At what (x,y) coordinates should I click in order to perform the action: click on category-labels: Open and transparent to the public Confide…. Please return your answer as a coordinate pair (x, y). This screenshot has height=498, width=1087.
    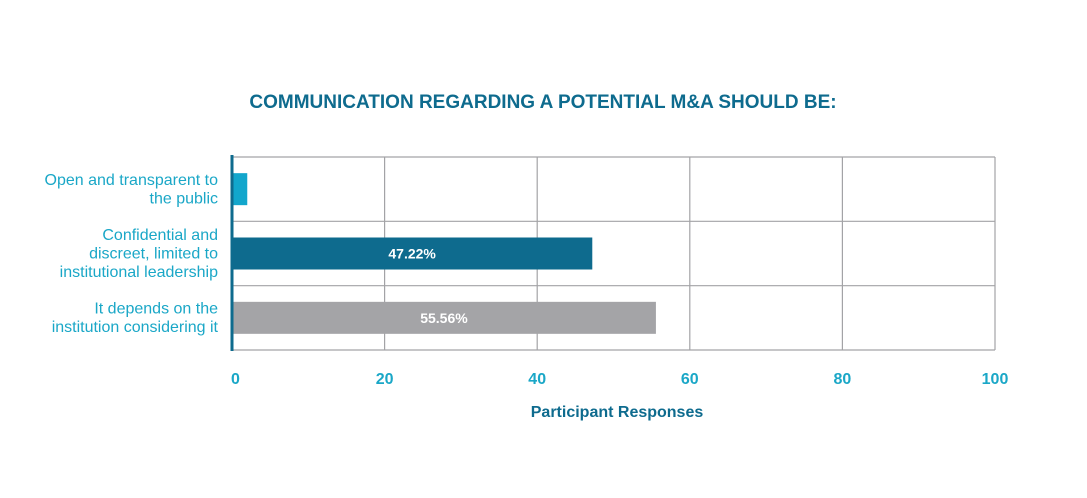
    Looking at the image, I should click on (132, 254).